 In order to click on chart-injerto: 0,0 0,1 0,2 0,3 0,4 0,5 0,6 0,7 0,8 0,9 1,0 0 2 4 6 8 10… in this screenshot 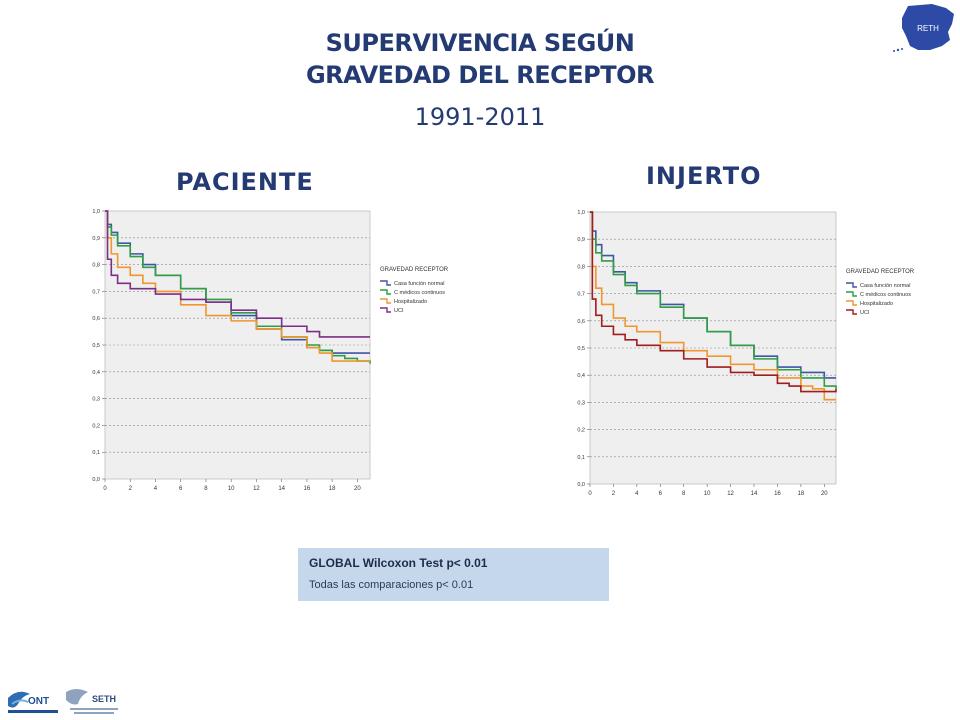, I will do `click(746, 353)`.